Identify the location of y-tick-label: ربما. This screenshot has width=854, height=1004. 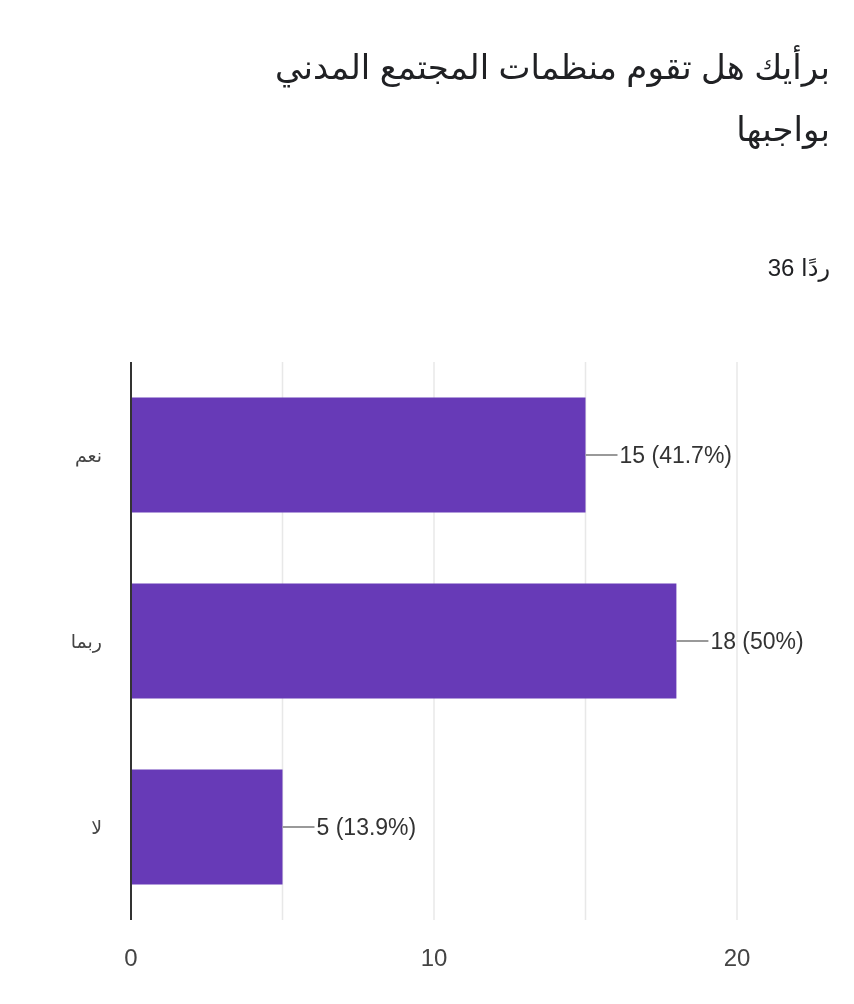
(86, 642).